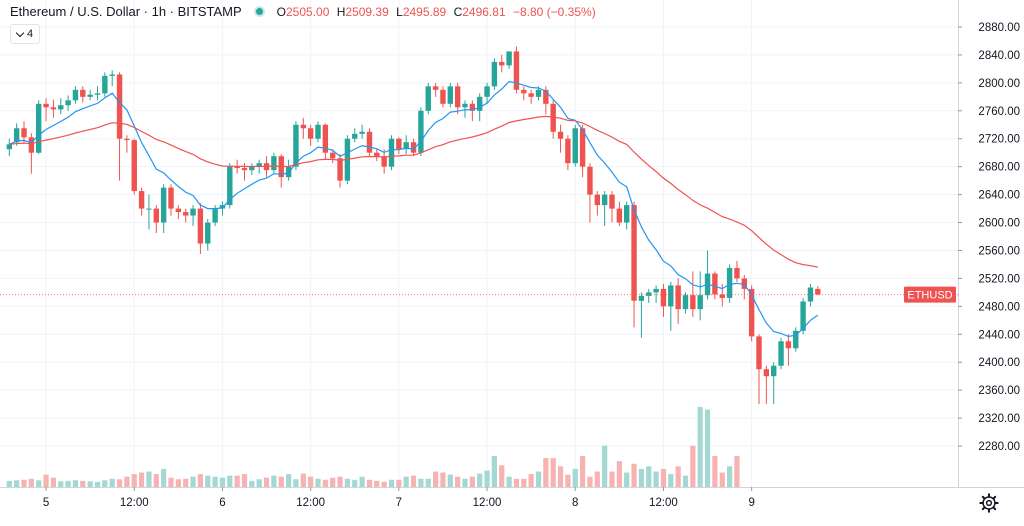 This screenshot has width=1024, height=526. I want to click on time-tick-label: 7, so click(399, 503).